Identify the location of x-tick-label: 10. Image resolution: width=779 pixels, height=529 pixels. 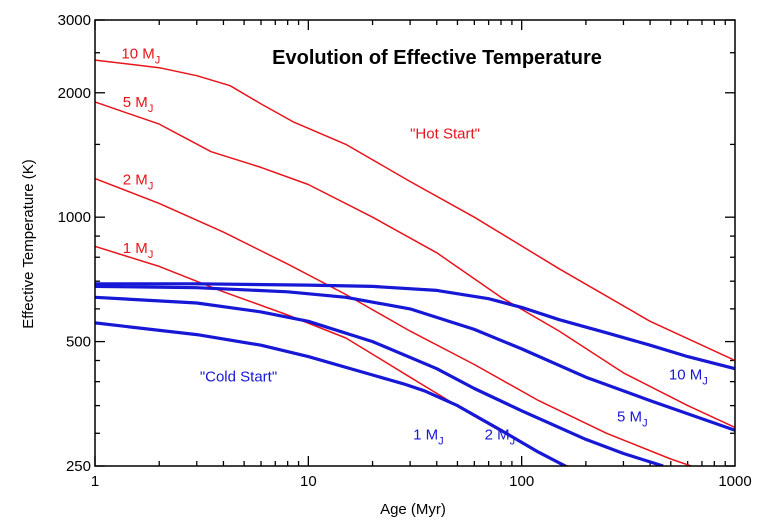
(308, 481).